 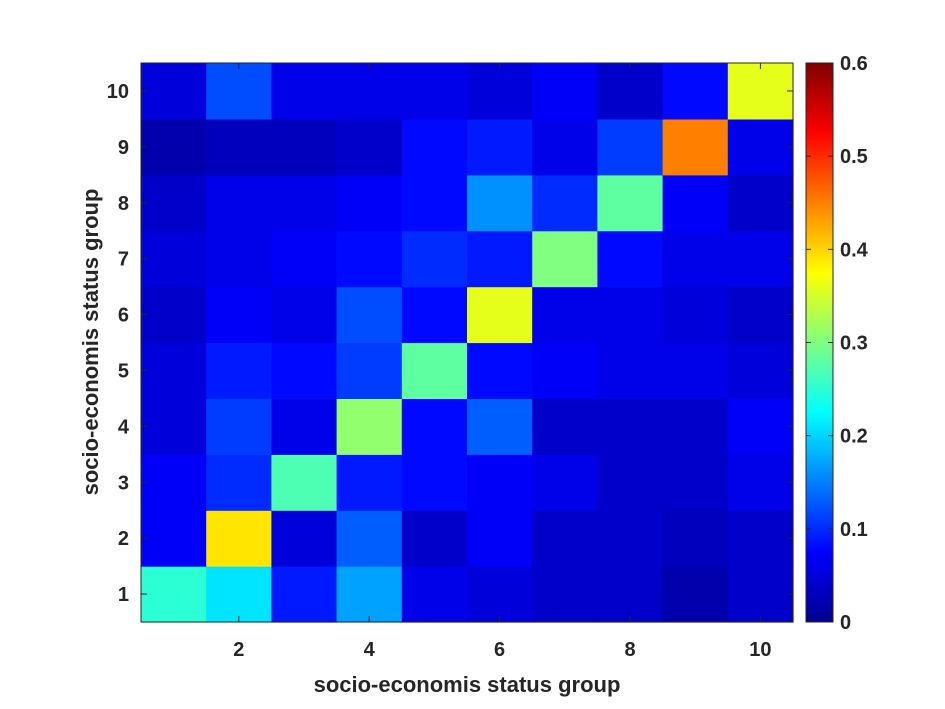 What do you see at coordinates (123, 148) in the screenshot?
I see `y-tick-label: 9` at bounding box center [123, 148].